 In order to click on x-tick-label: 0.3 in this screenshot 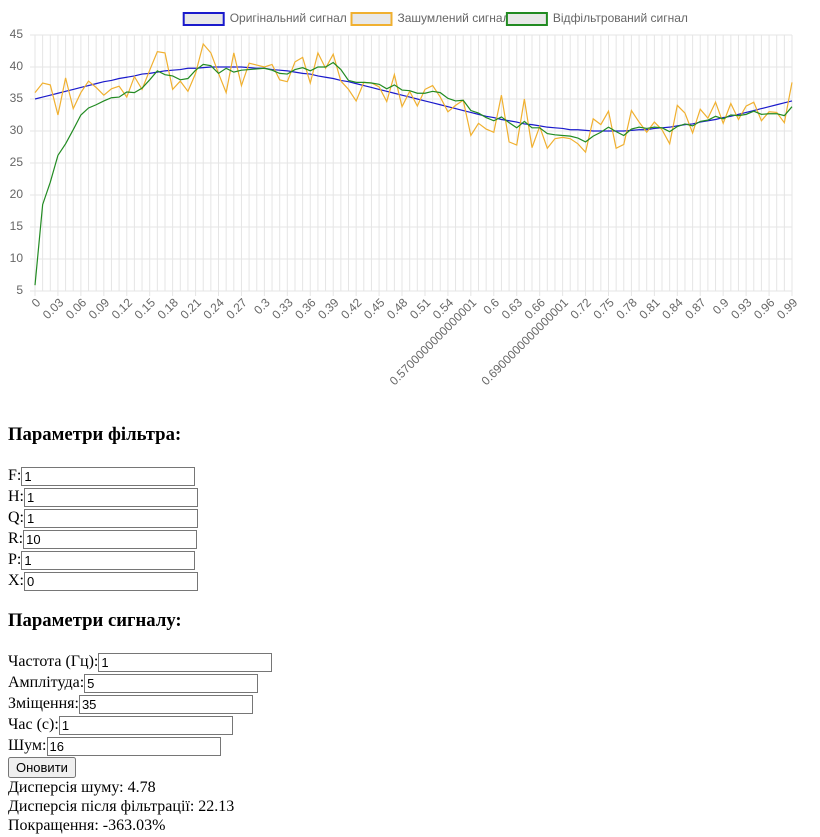, I will do `click(262, 306)`.